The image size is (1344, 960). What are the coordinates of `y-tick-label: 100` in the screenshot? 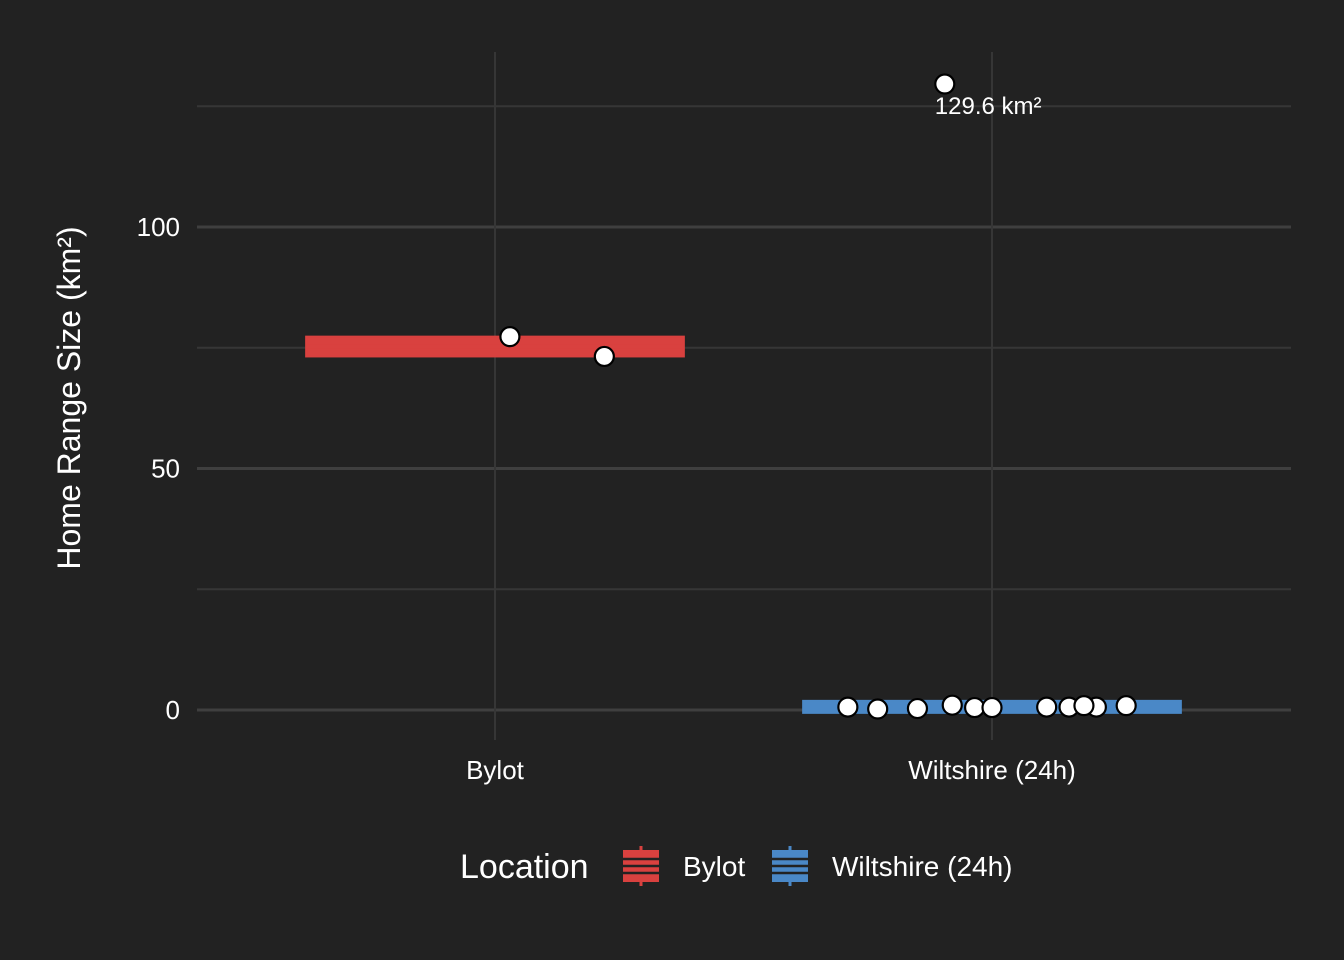 It's located at (158, 227).